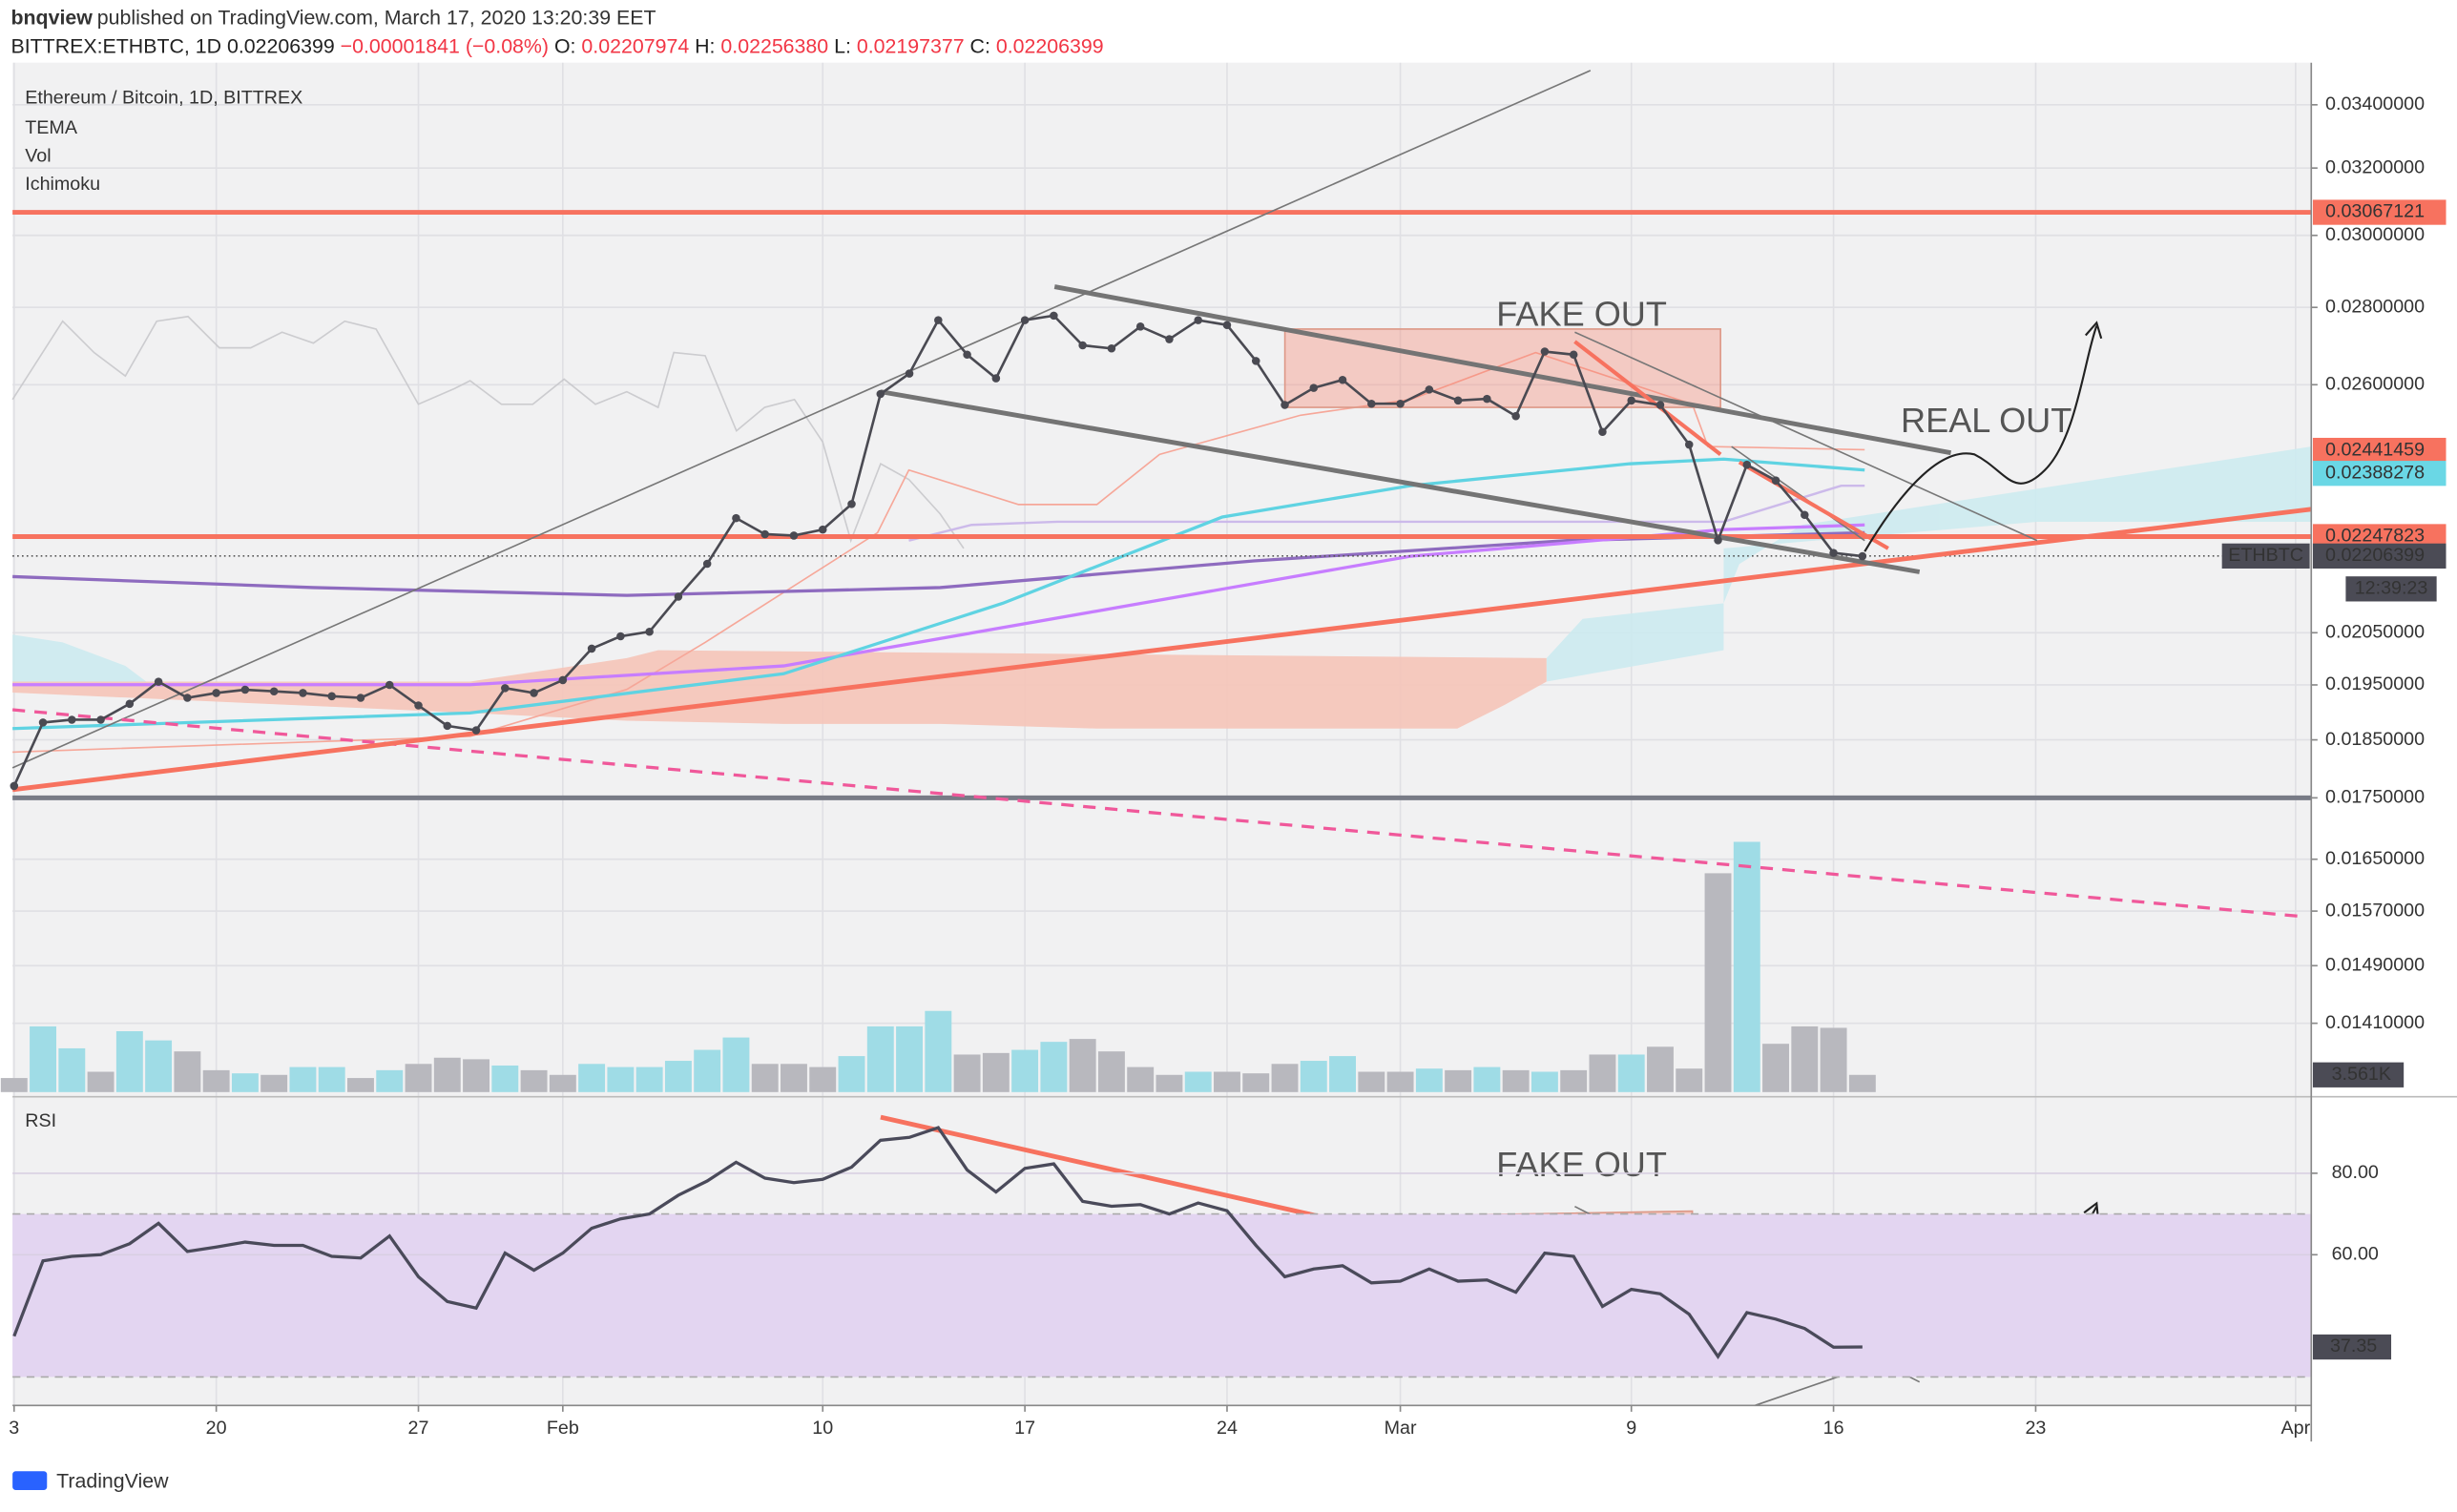 The height and width of the screenshot is (1512, 2457). I want to click on x-tick-label: Apr, so click(2296, 1428).